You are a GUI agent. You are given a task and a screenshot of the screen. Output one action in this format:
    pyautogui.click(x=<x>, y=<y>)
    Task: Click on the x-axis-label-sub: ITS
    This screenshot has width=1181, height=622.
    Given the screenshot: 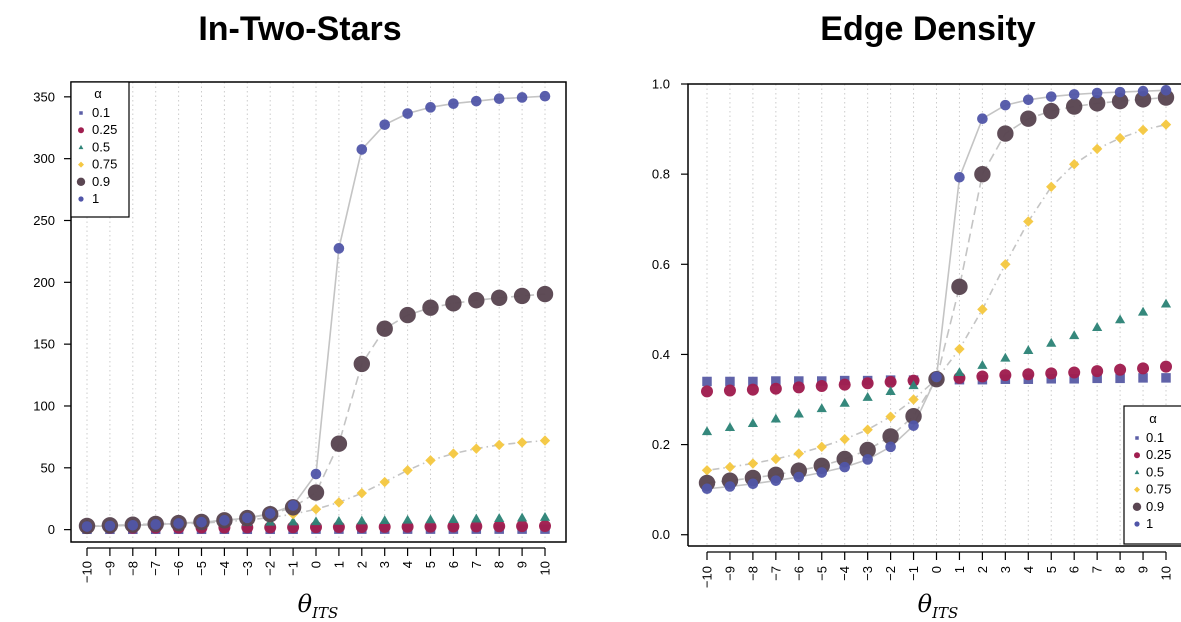 What is the action you would take?
    pyautogui.click(x=944, y=613)
    